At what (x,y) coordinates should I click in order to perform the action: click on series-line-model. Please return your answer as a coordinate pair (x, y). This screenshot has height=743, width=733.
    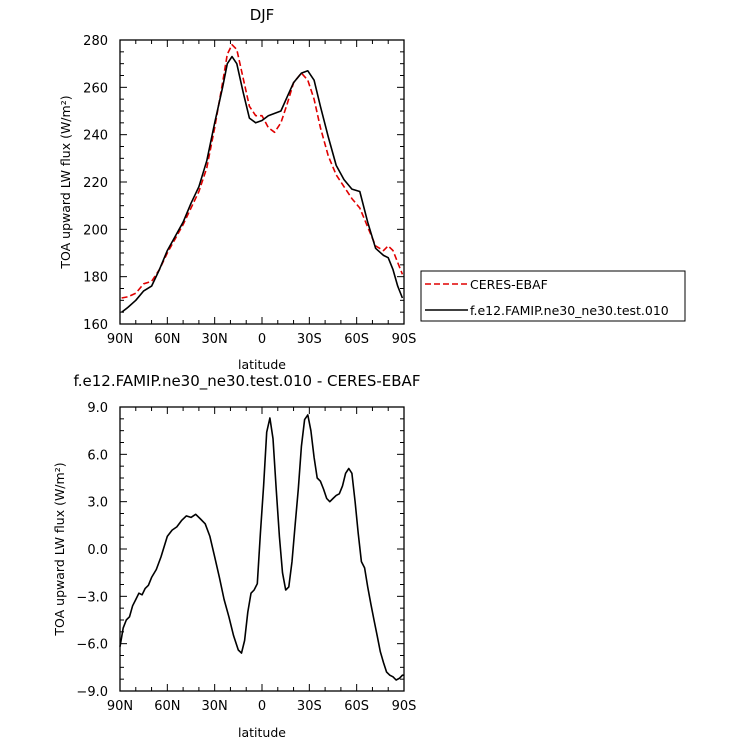
    Looking at the image, I should click on (262, 184).